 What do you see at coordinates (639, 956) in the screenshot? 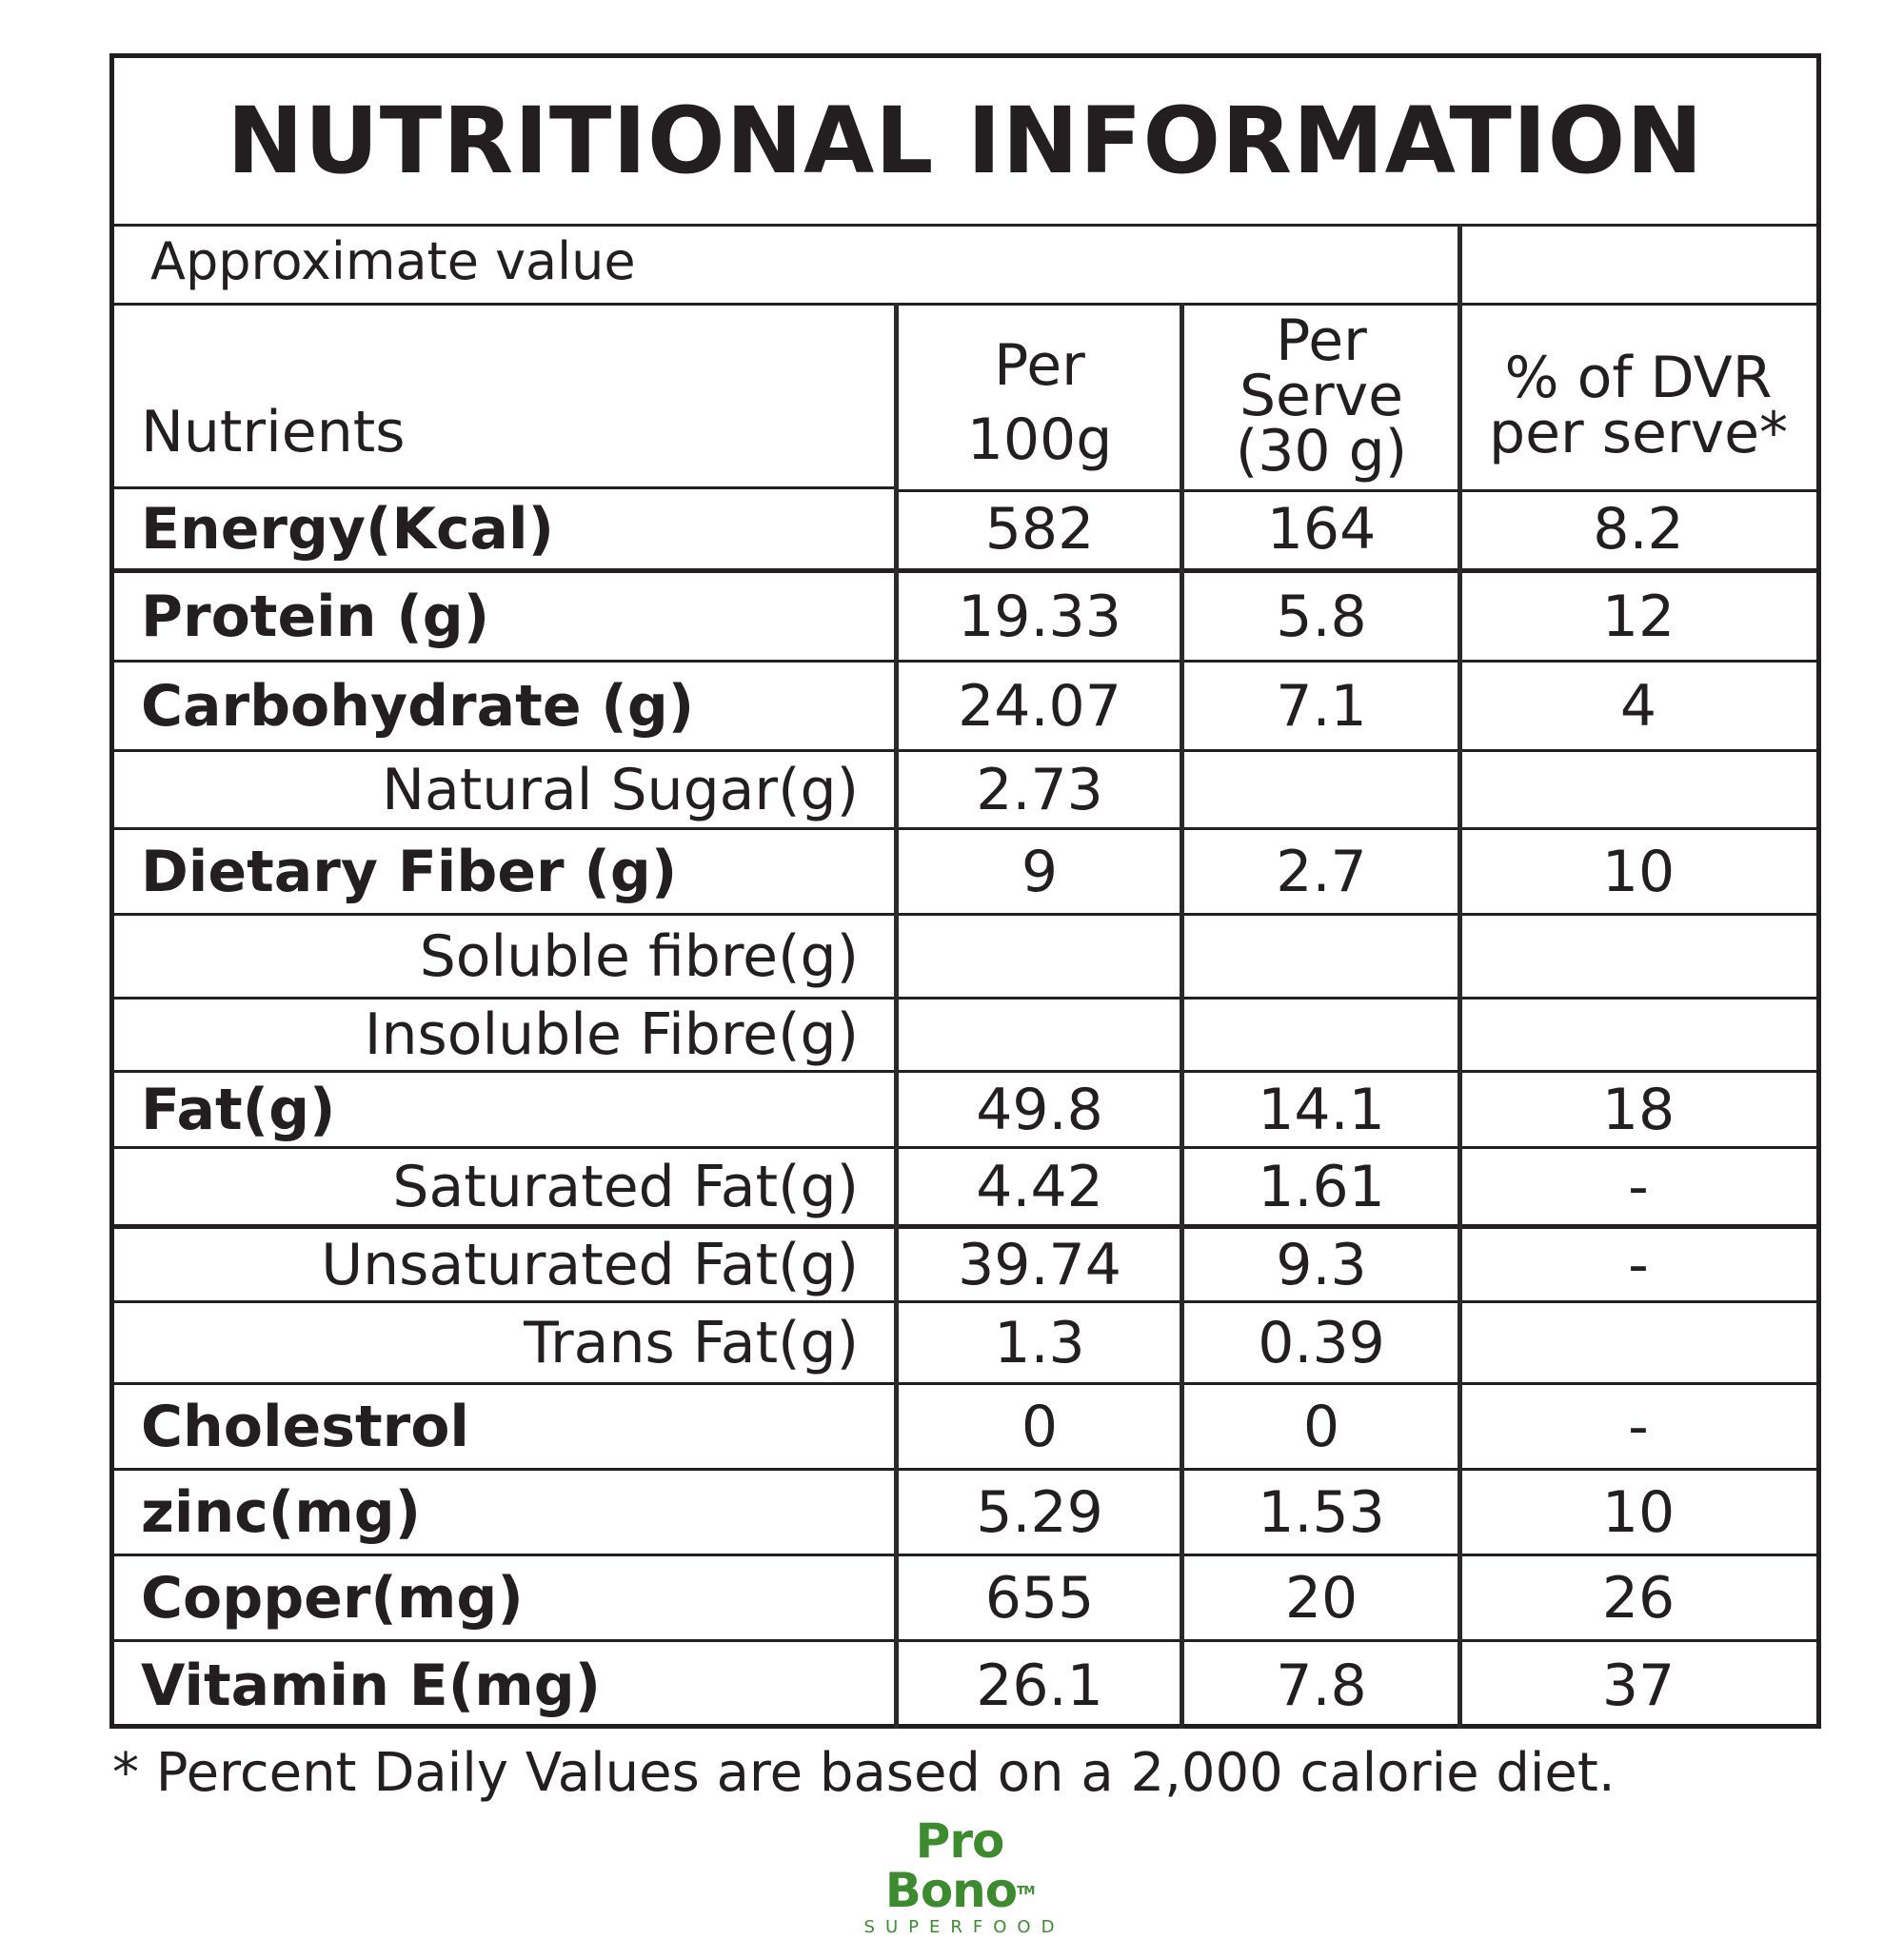
I see `nutrient-name: Soluble fibre(g)` at bounding box center [639, 956].